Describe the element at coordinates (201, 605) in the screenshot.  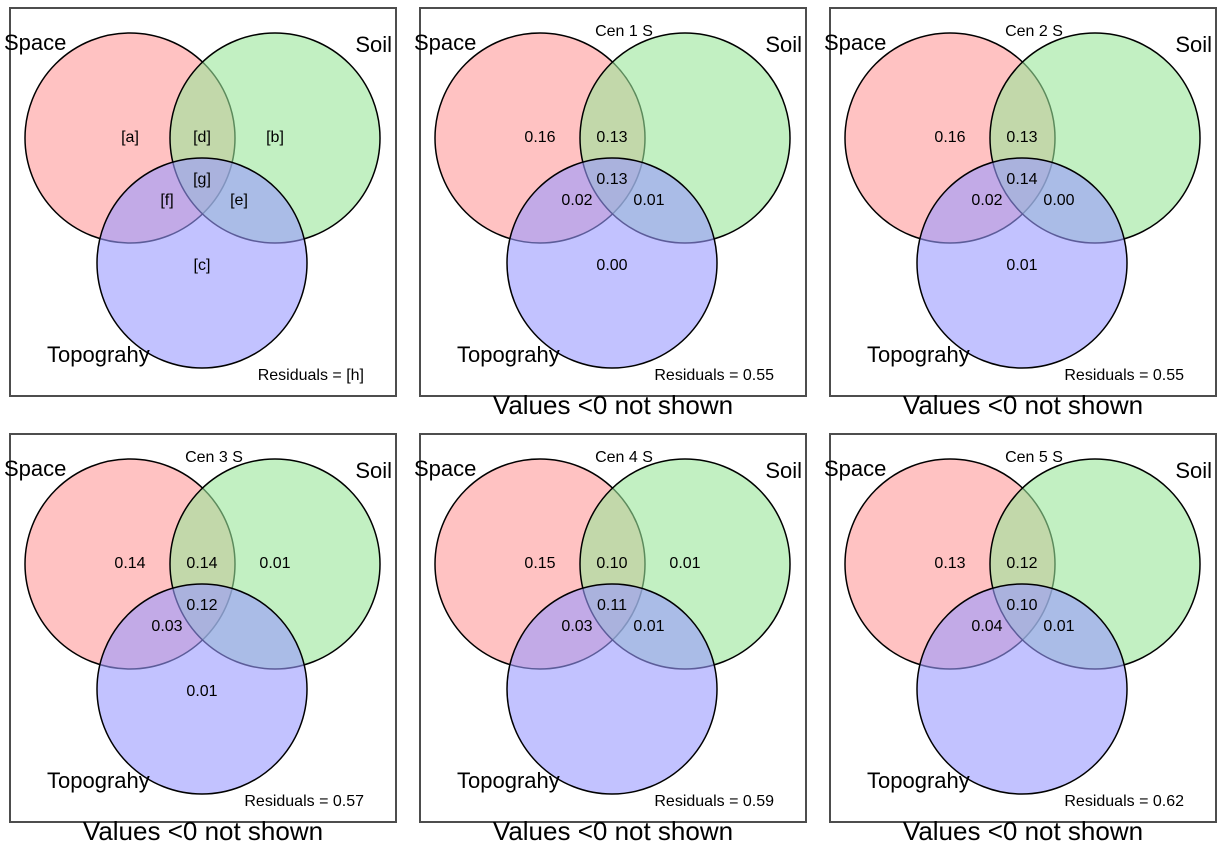
I see `region-g-value: 0.12` at that location.